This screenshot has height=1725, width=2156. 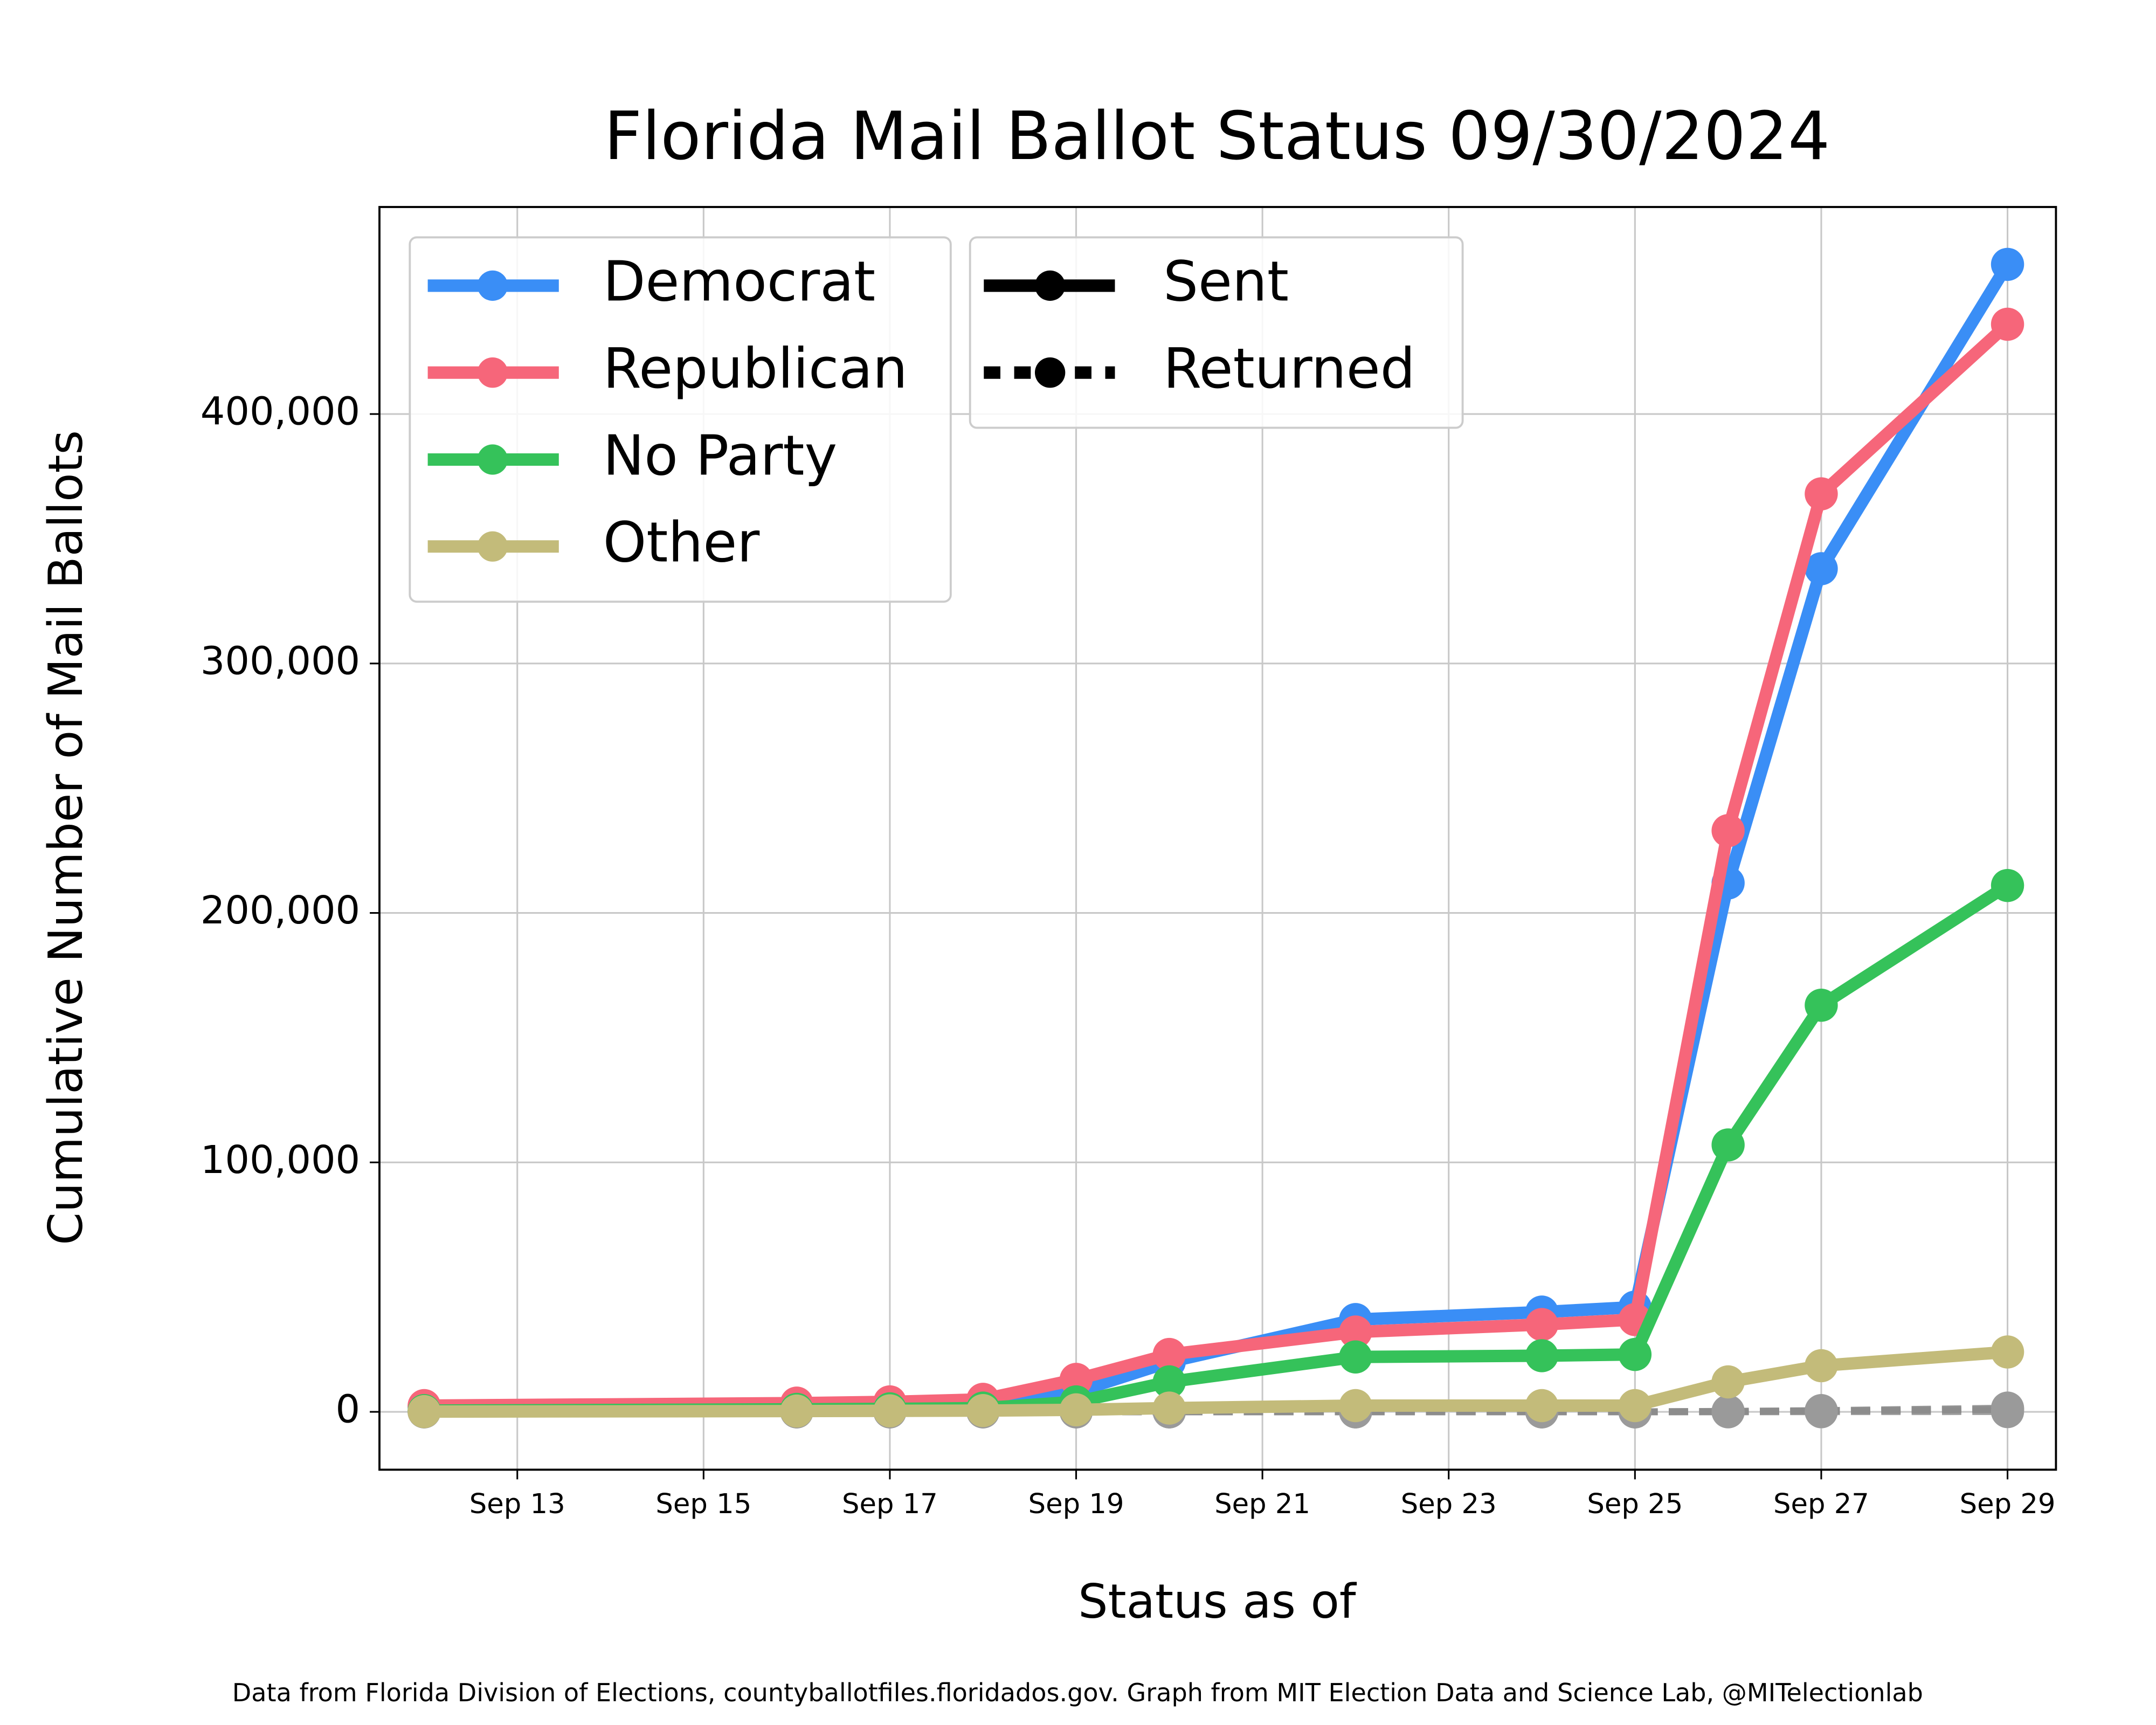 What do you see at coordinates (1262, 1504) in the screenshot?
I see `x-tick-label: Sep 21` at bounding box center [1262, 1504].